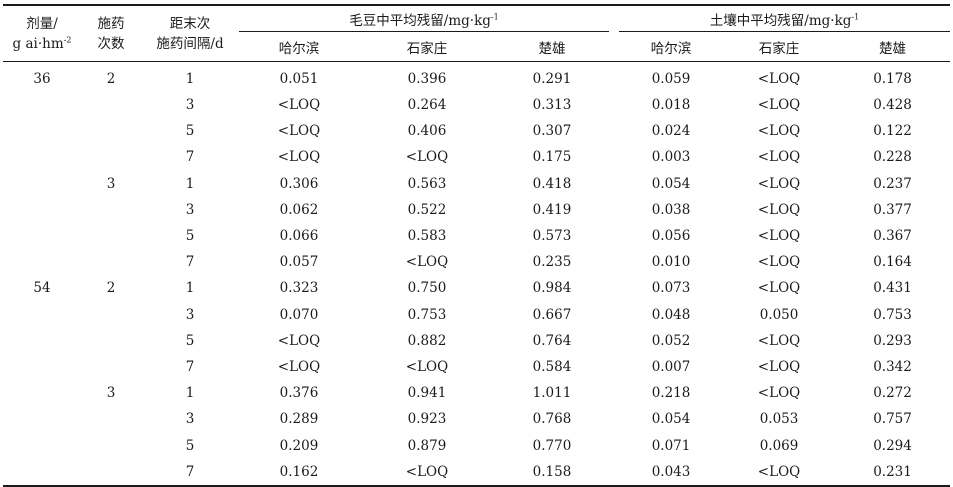 The width and height of the screenshot is (953, 487). Describe the element at coordinates (552, 183) in the screenshot. I see `bean-chuxiong-cell: 0.418` at that location.